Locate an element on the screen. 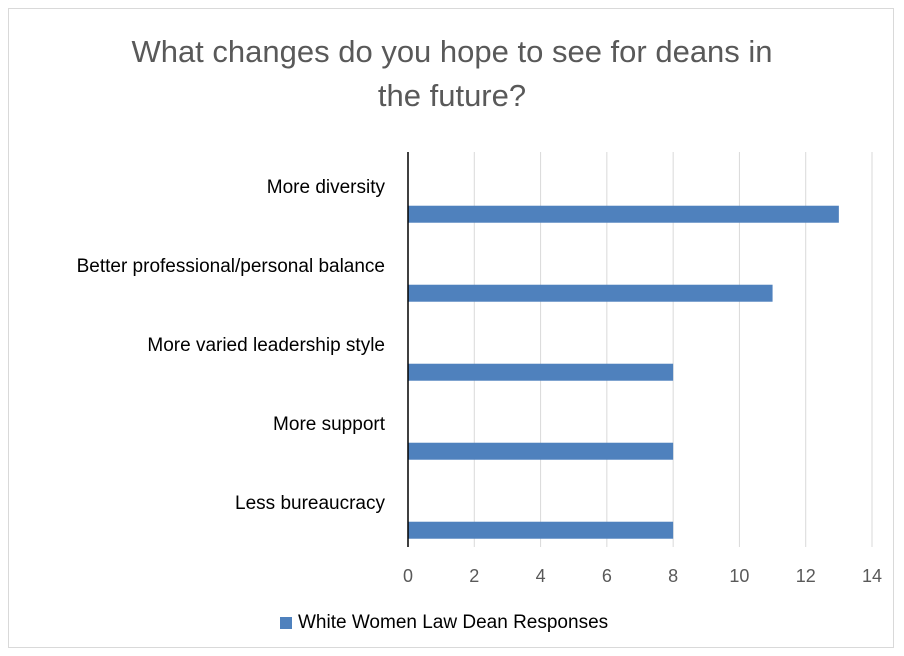  x-tick-label: 2 is located at coordinates (474, 576).